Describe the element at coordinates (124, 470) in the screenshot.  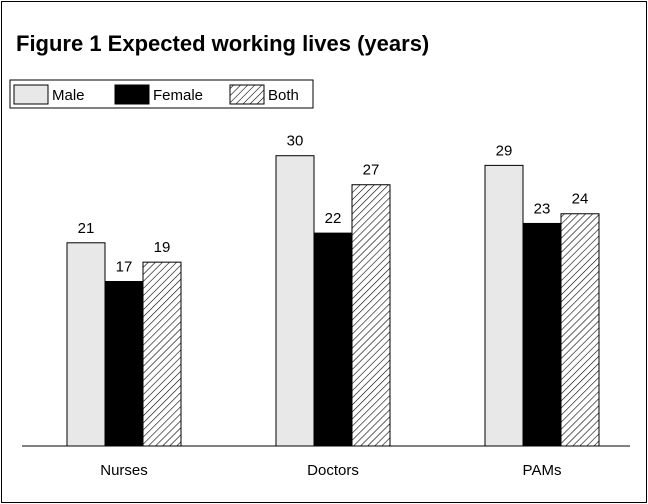
I see `x-tick-label: Nurses` at that location.